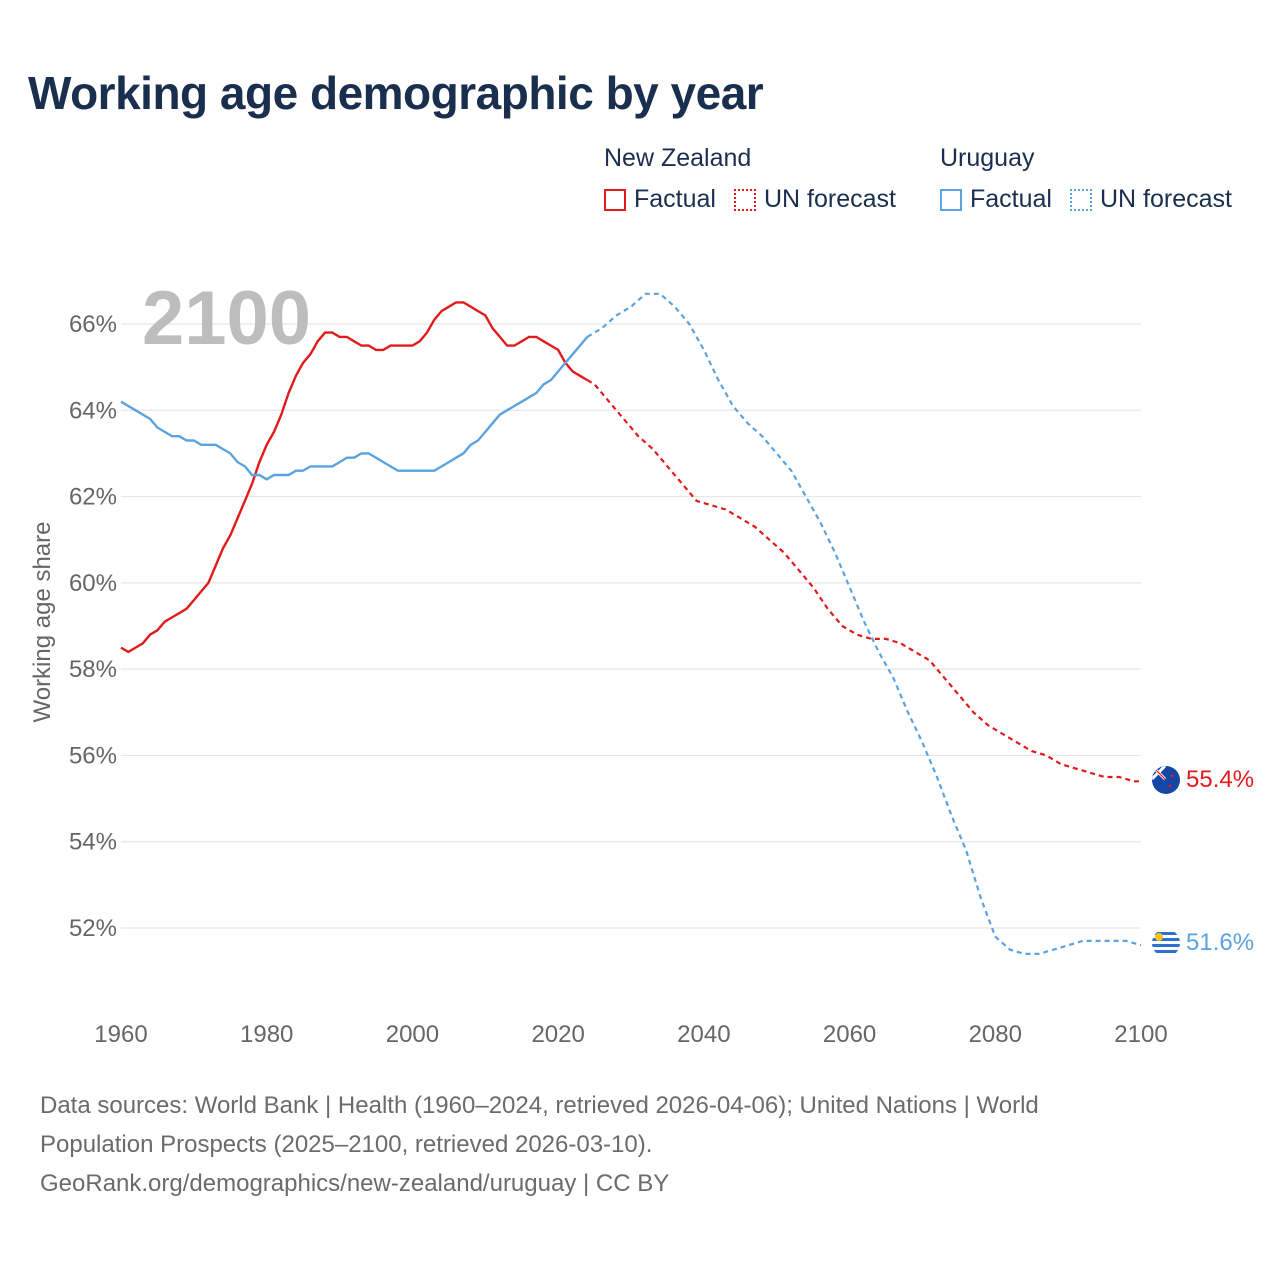 Image resolution: width=1280 pixels, height=1280 pixels. Describe the element at coordinates (93, 842) in the screenshot. I see `y-tick-label: 54%` at that location.